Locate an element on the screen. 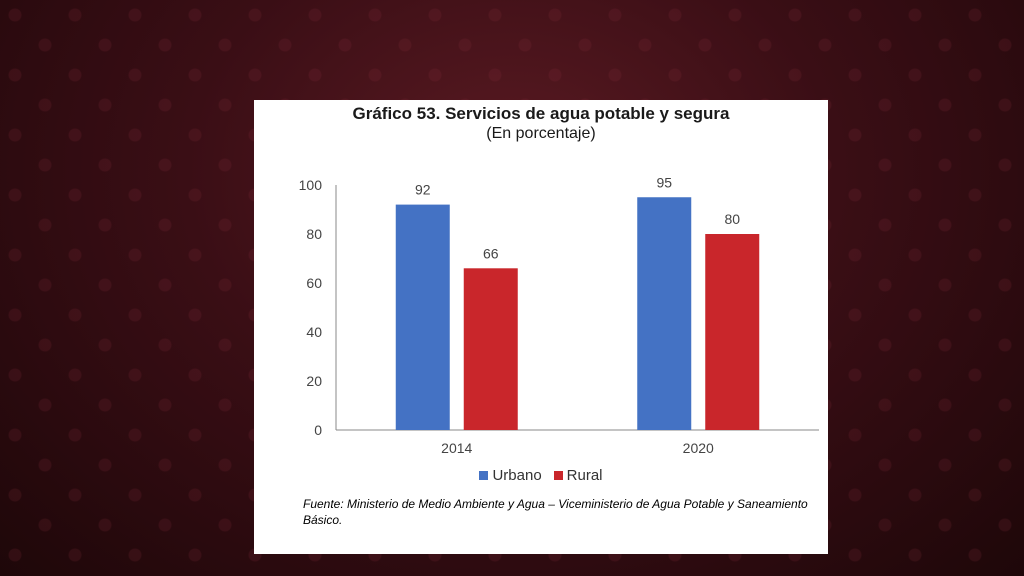 The width and height of the screenshot is (1024, 576). data-label-rural-2020: 80 is located at coordinates (732, 219).